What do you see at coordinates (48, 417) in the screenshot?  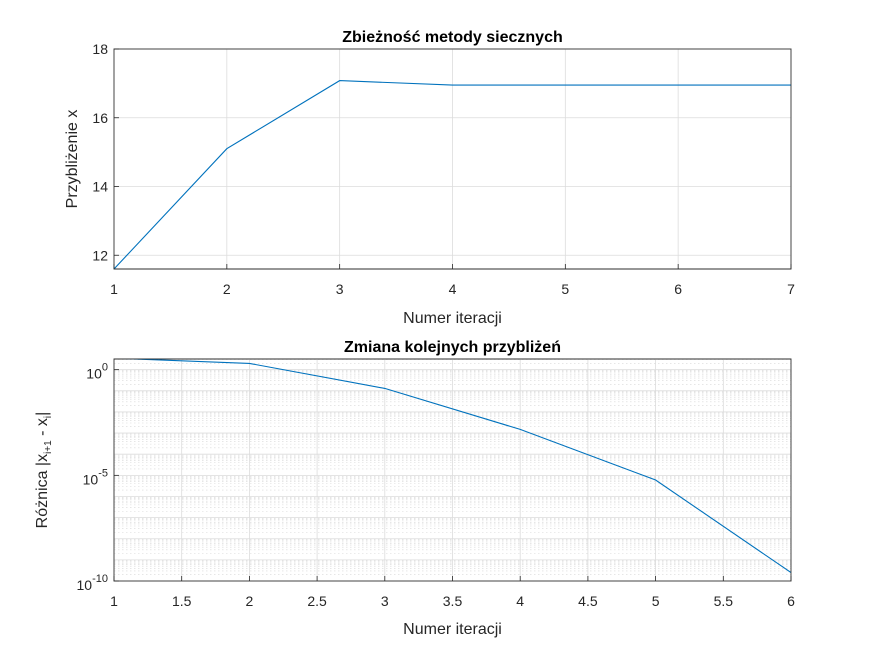 I see `y-label-sub-2: i` at bounding box center [48, 417].